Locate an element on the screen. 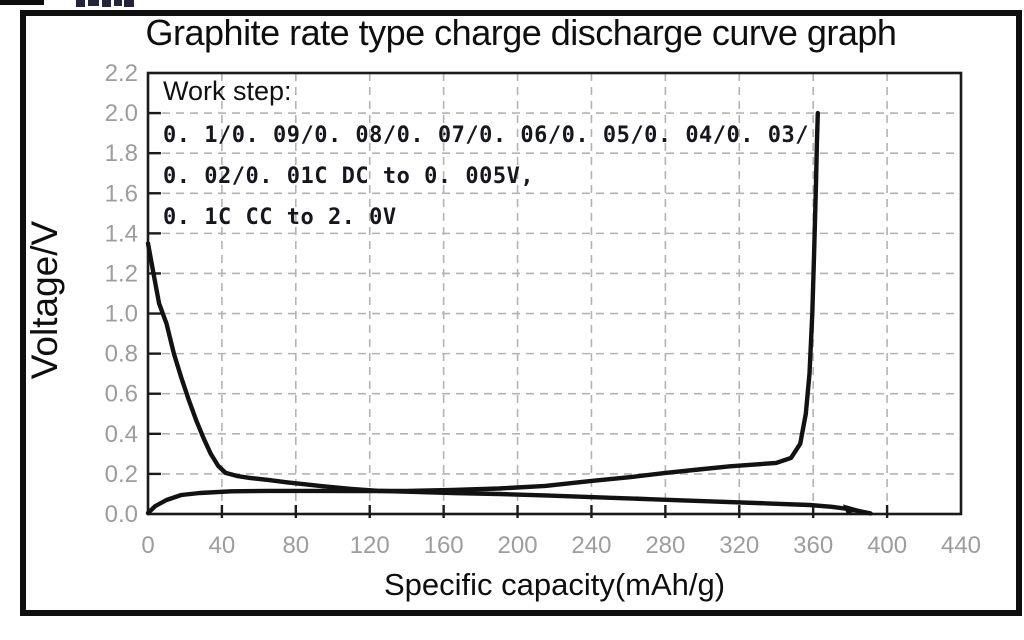  x-tick-label: 360 is located at coordinates (813, 545).